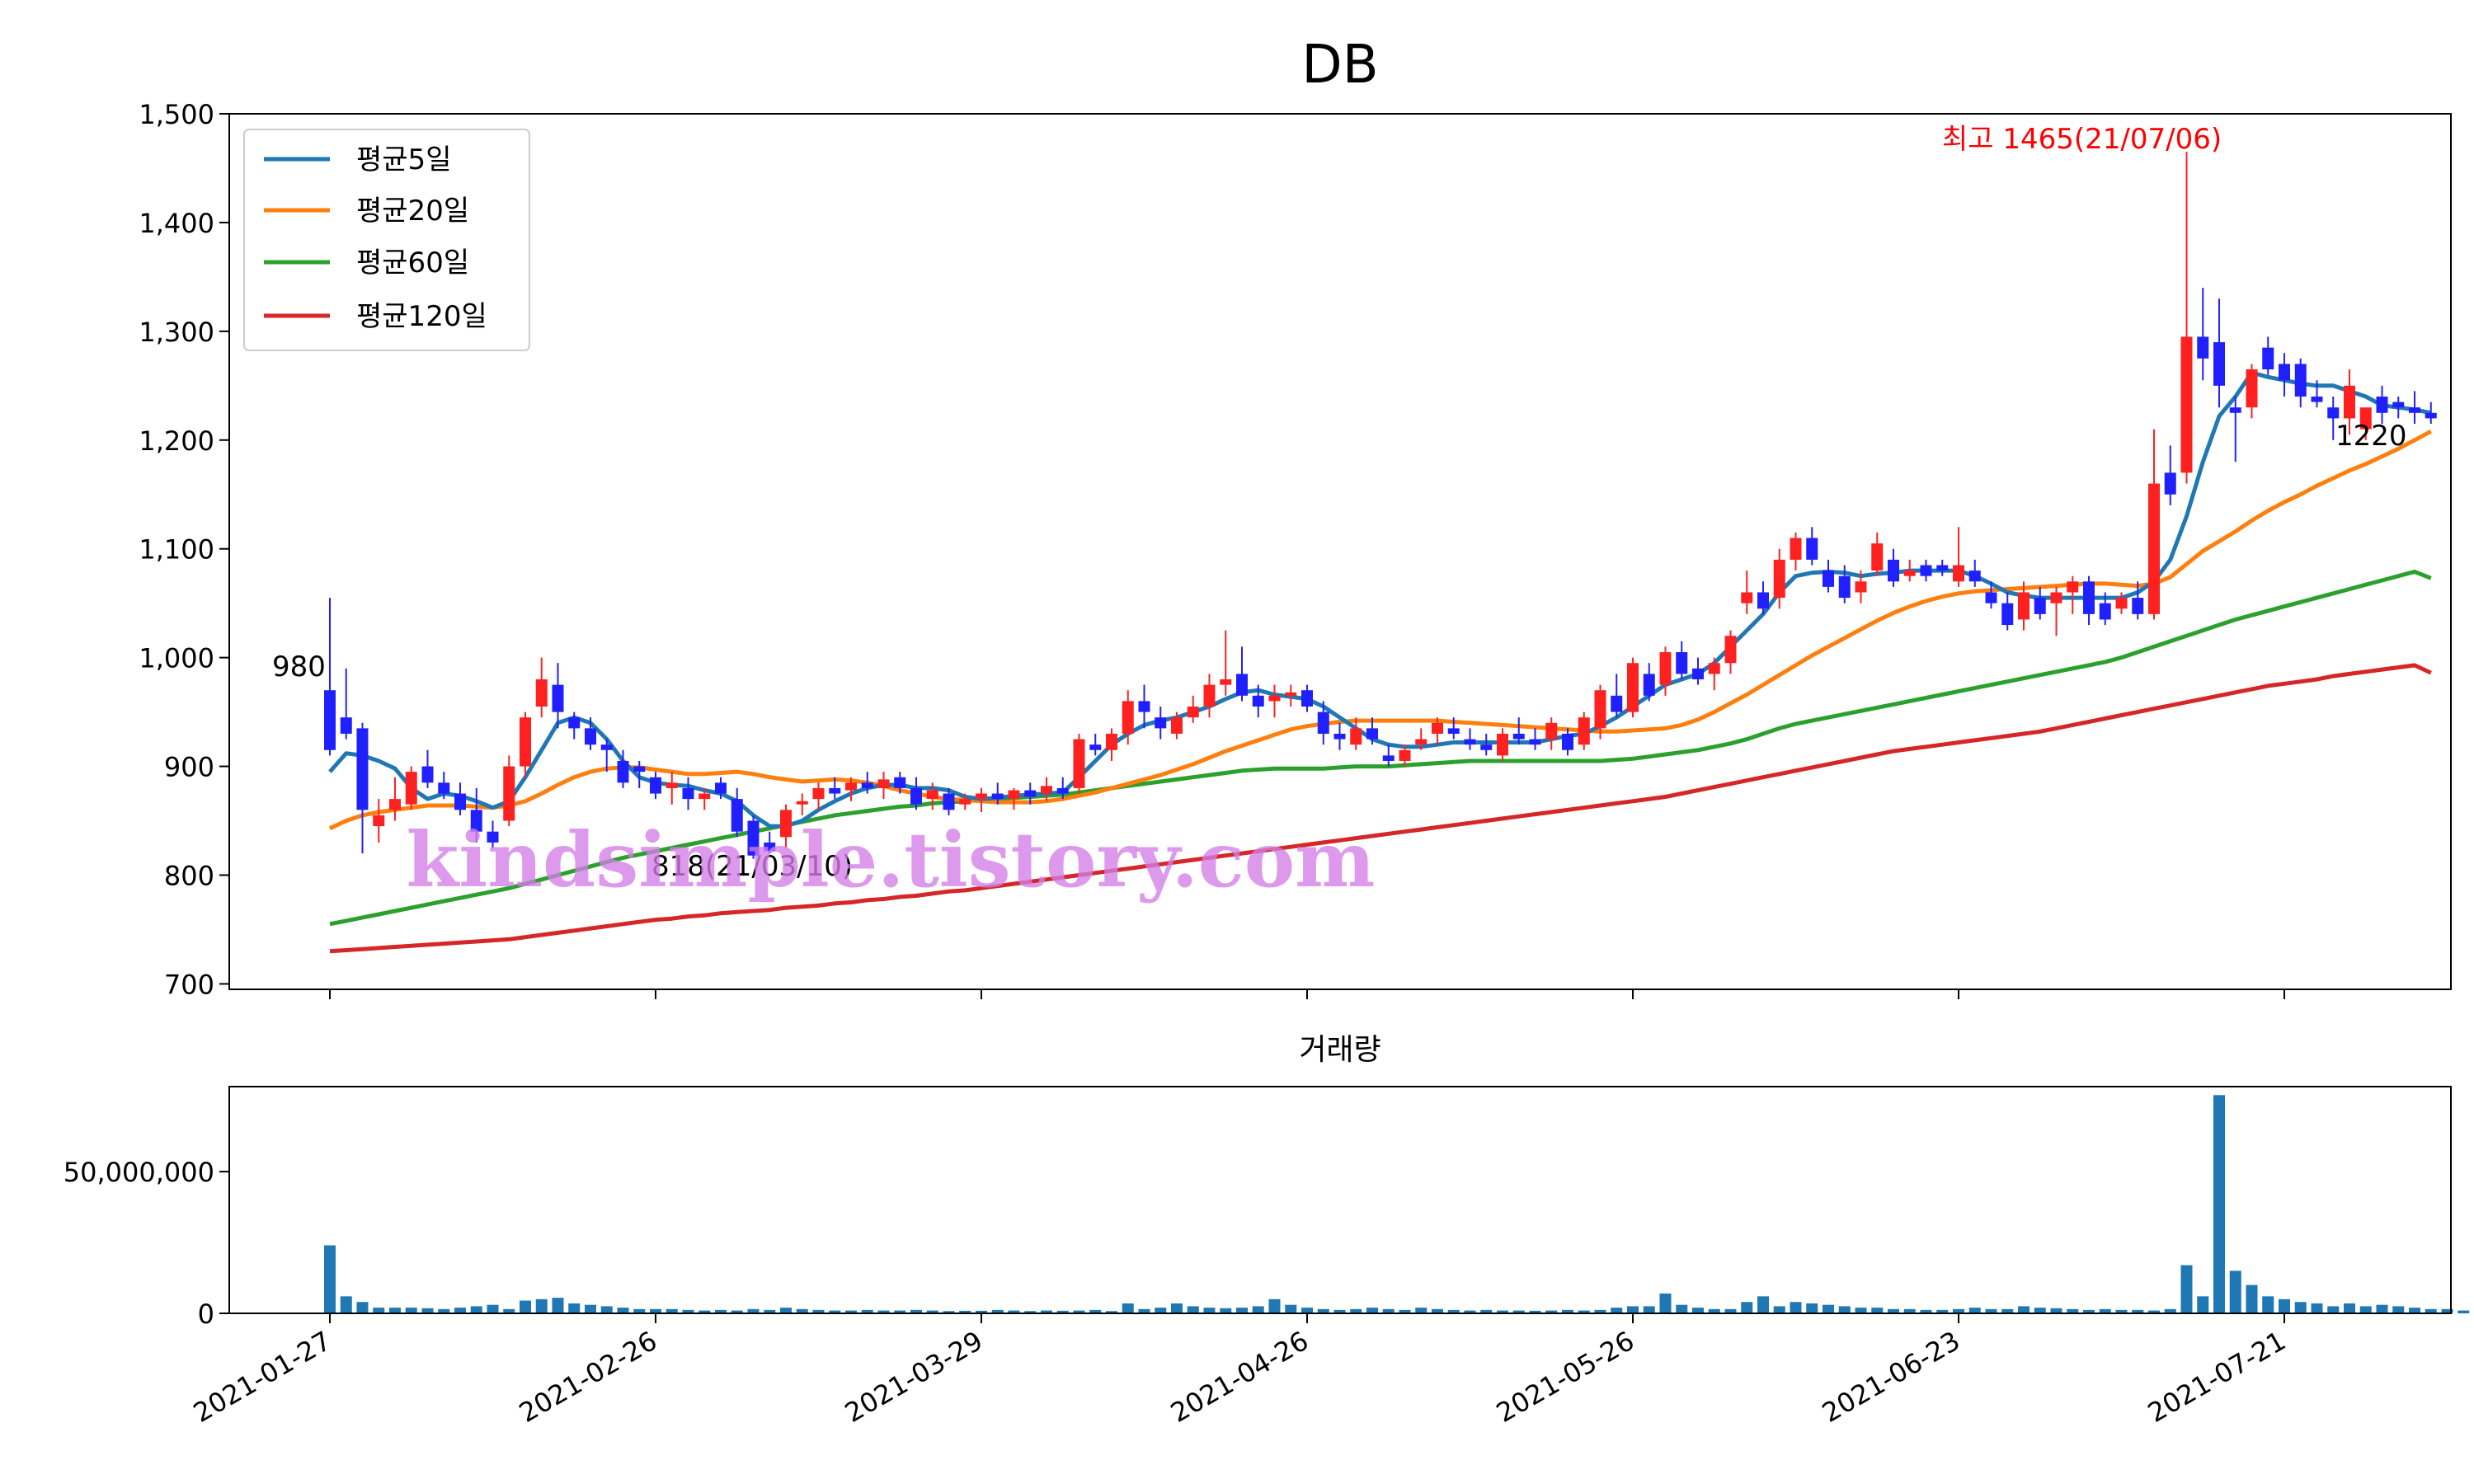 This screenshot has width=2474, height=1484. I want to click on legend-label-ma5: 평균5일, so click(403, 159).